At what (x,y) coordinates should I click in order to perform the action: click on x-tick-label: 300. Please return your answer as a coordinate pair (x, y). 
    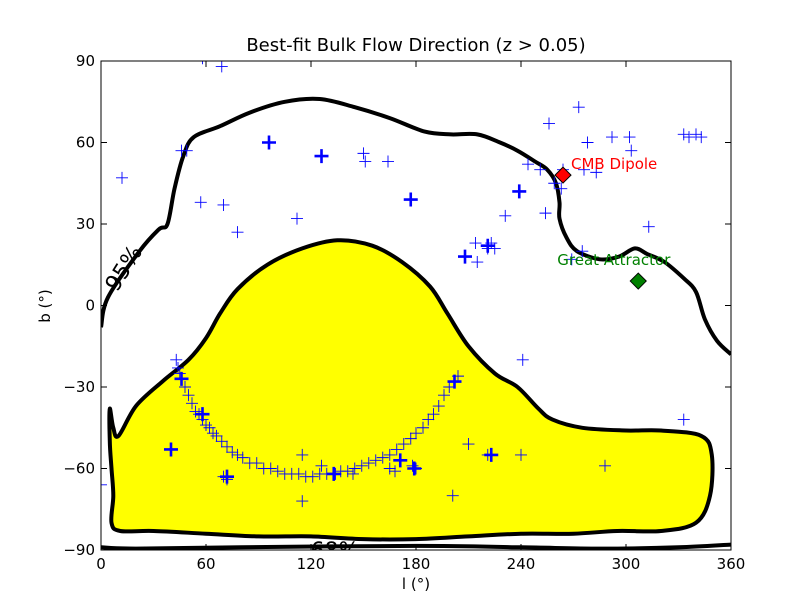
    Looking at the image, I should click on (626, 564).